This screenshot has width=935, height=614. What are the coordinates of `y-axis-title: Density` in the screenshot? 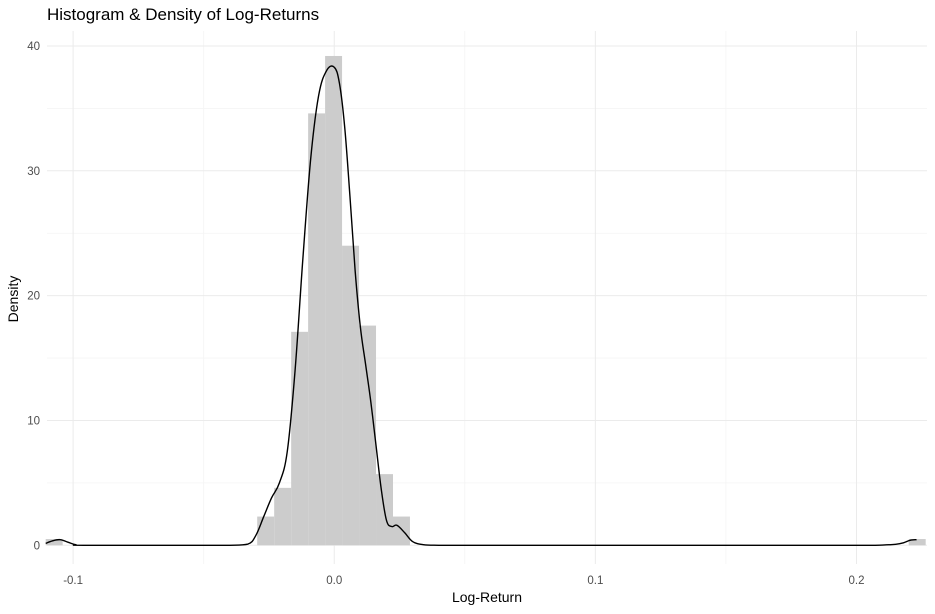 It's located at (13, 299).